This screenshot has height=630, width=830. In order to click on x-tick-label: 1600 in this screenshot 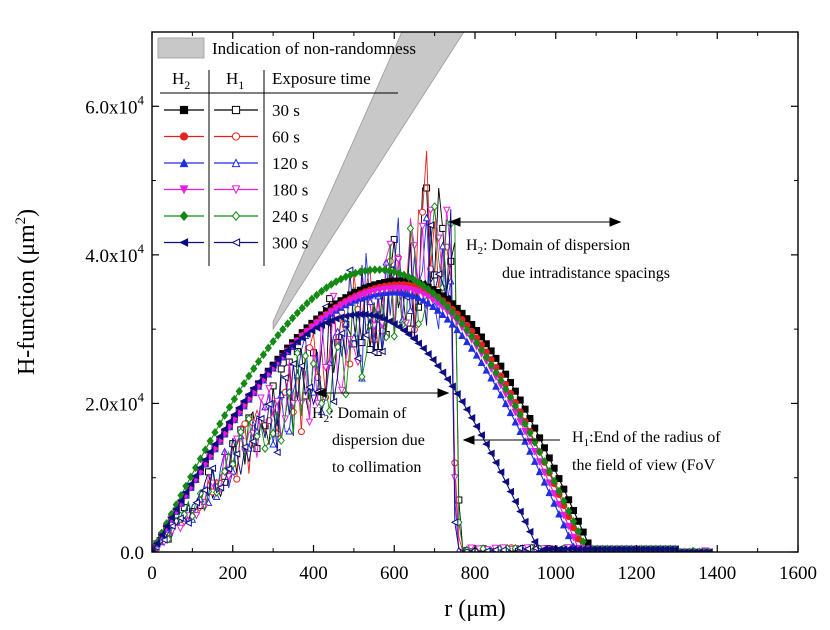, I will do `click(798, 573)`.